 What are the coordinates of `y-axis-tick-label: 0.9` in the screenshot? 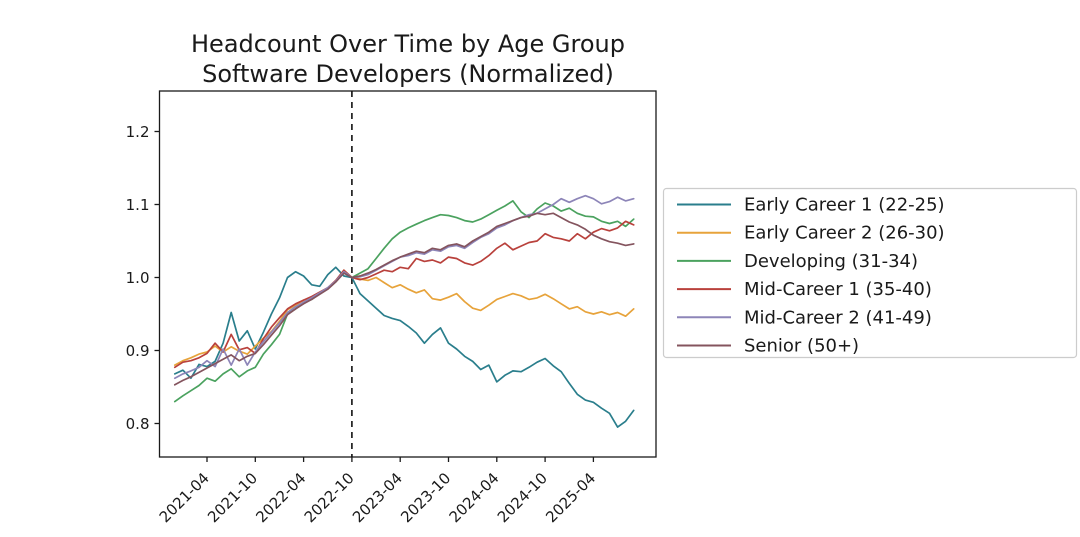 It's located at (138, 351).